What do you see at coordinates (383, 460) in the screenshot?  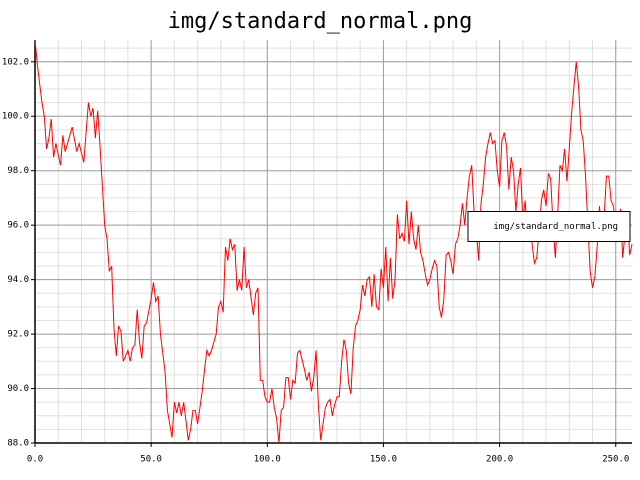 I see `x-tick-label: 150.0` at bounding box center [383, 460].